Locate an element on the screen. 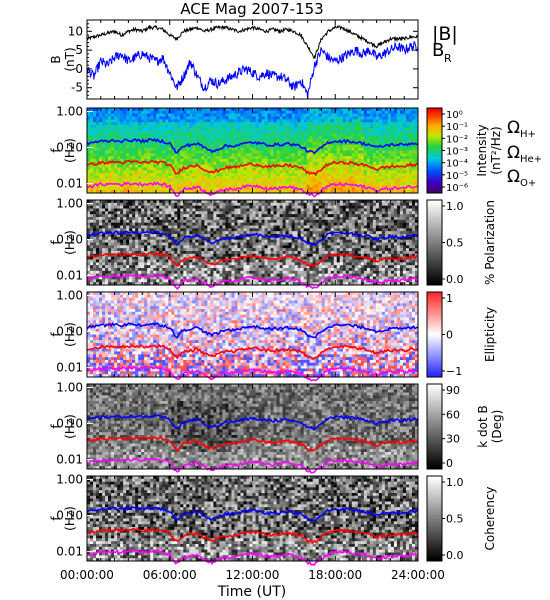 The image size is (550, 600). x-tick-label: 00:00:00 is located at coordinates (87, 575).